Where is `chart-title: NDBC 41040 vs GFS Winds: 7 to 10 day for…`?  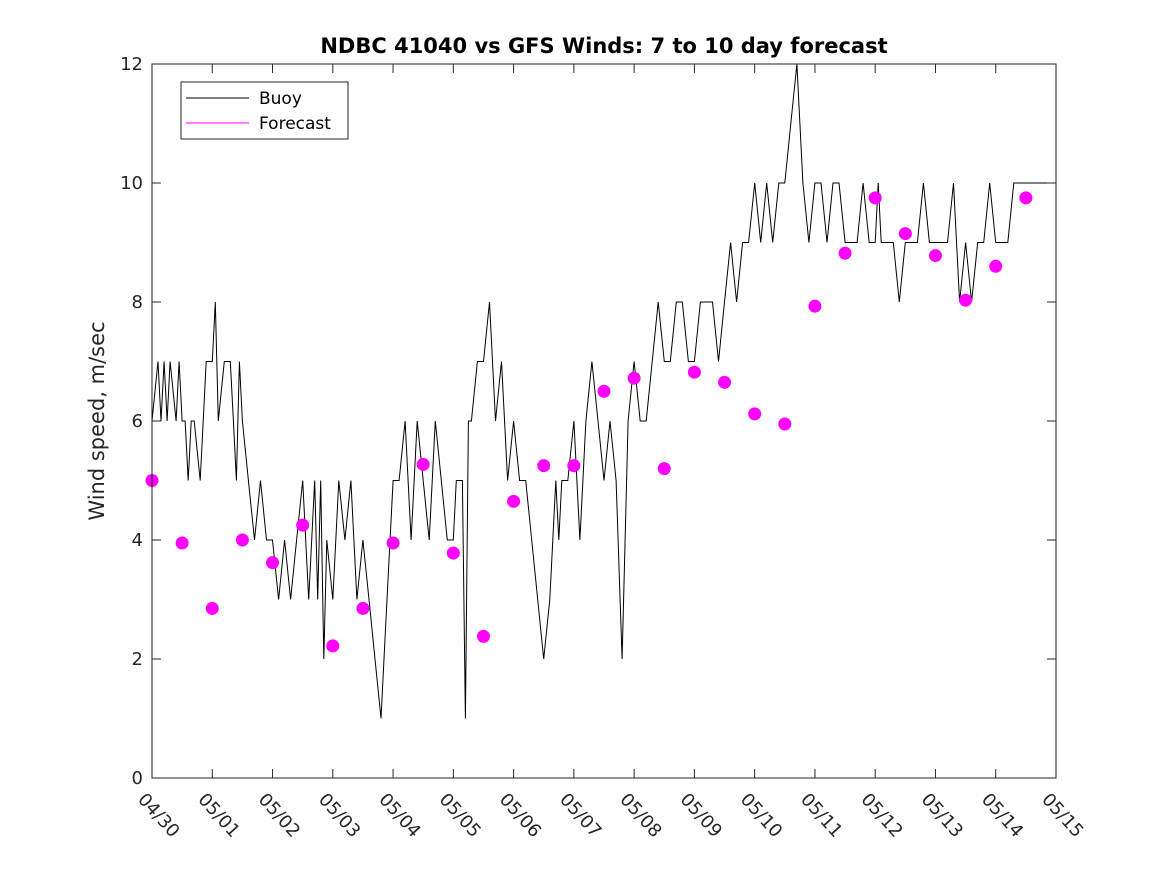
chart-title: NDBC 41040 vs GFS Winds: 7 to 10 day for… is located at coordinates (603, 46).